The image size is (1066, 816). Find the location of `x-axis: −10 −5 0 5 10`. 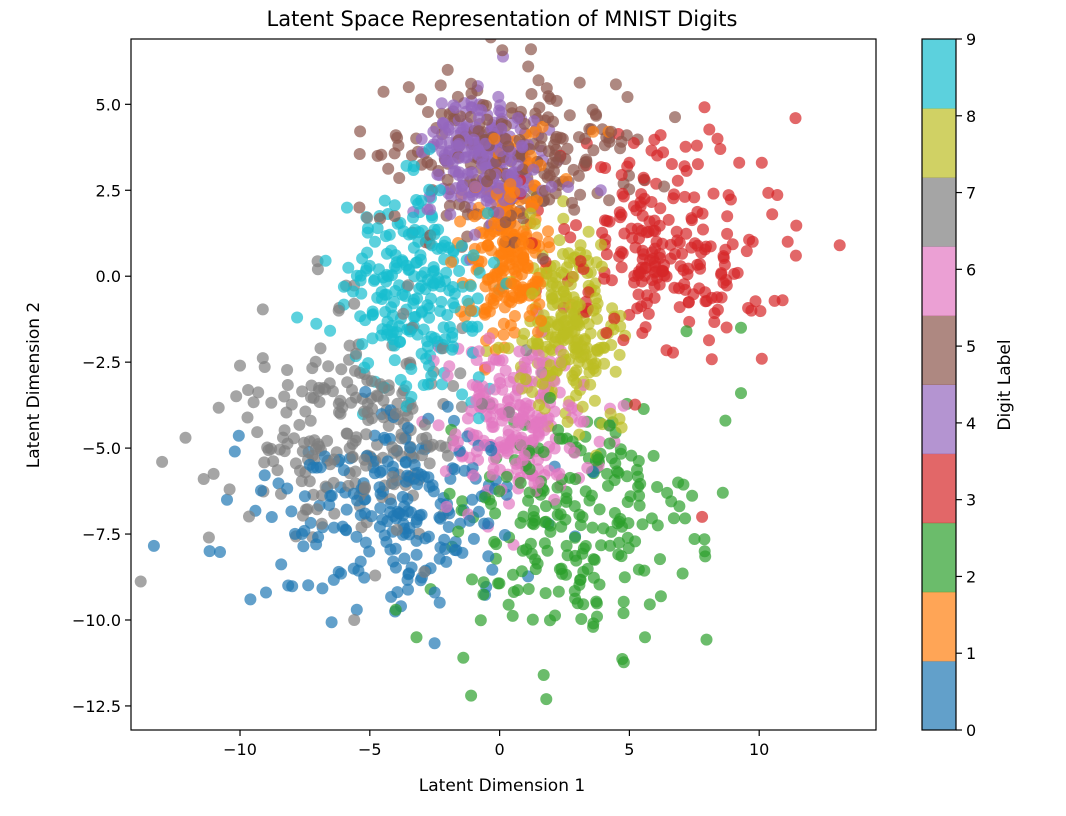

x-axis: −10 −5 0 5 10 is located at coordinates (496, 744).